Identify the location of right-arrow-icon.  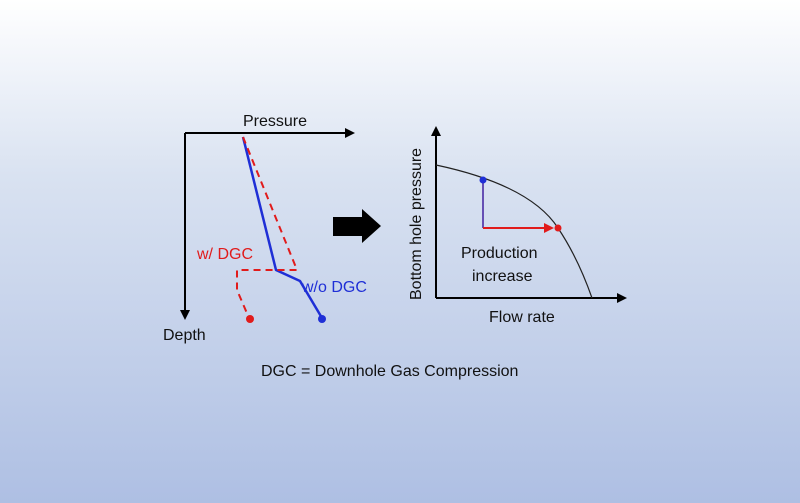
(357, 226).